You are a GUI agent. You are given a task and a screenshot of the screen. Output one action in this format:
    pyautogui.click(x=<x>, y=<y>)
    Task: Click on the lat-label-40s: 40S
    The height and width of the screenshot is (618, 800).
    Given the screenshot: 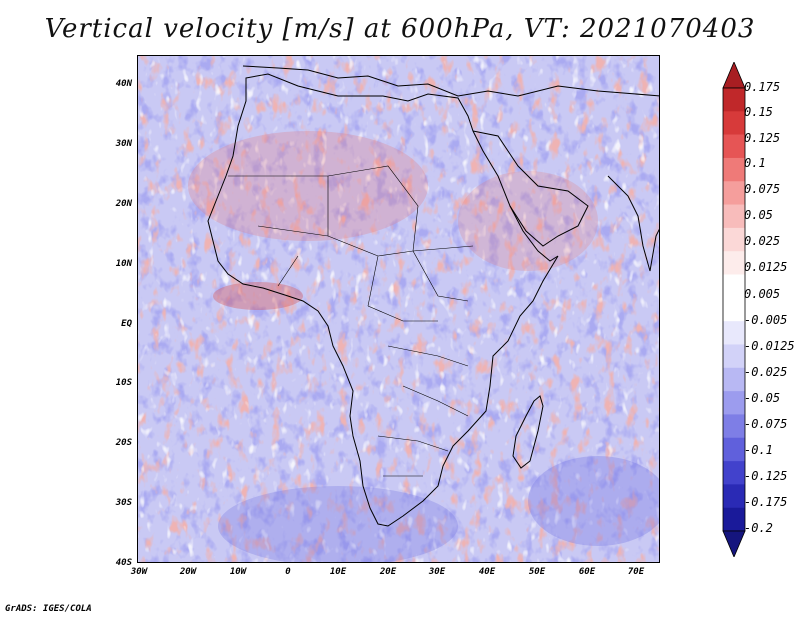 What is the action you would take?
    pyautogui.click(x=123, y=563)
    